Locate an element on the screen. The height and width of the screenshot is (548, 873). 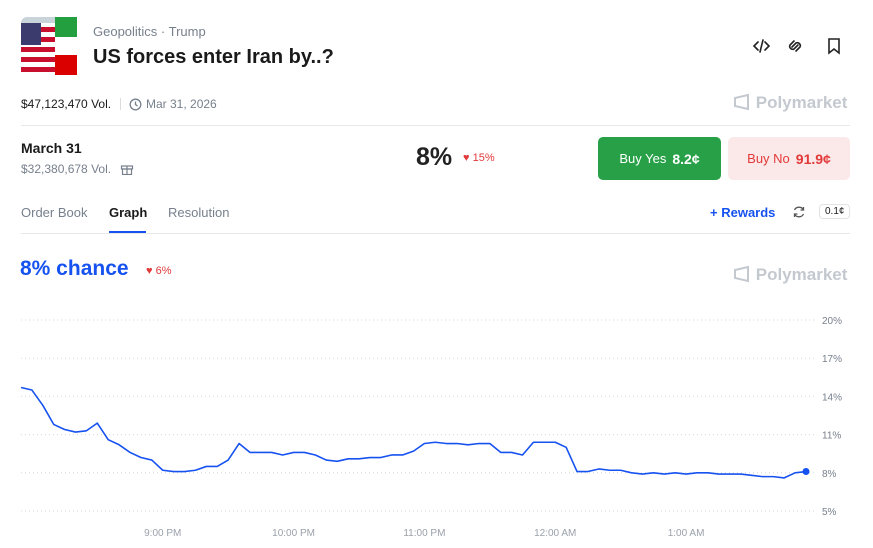
outcome-change-text: 15% is located at coordinates (483, 158).